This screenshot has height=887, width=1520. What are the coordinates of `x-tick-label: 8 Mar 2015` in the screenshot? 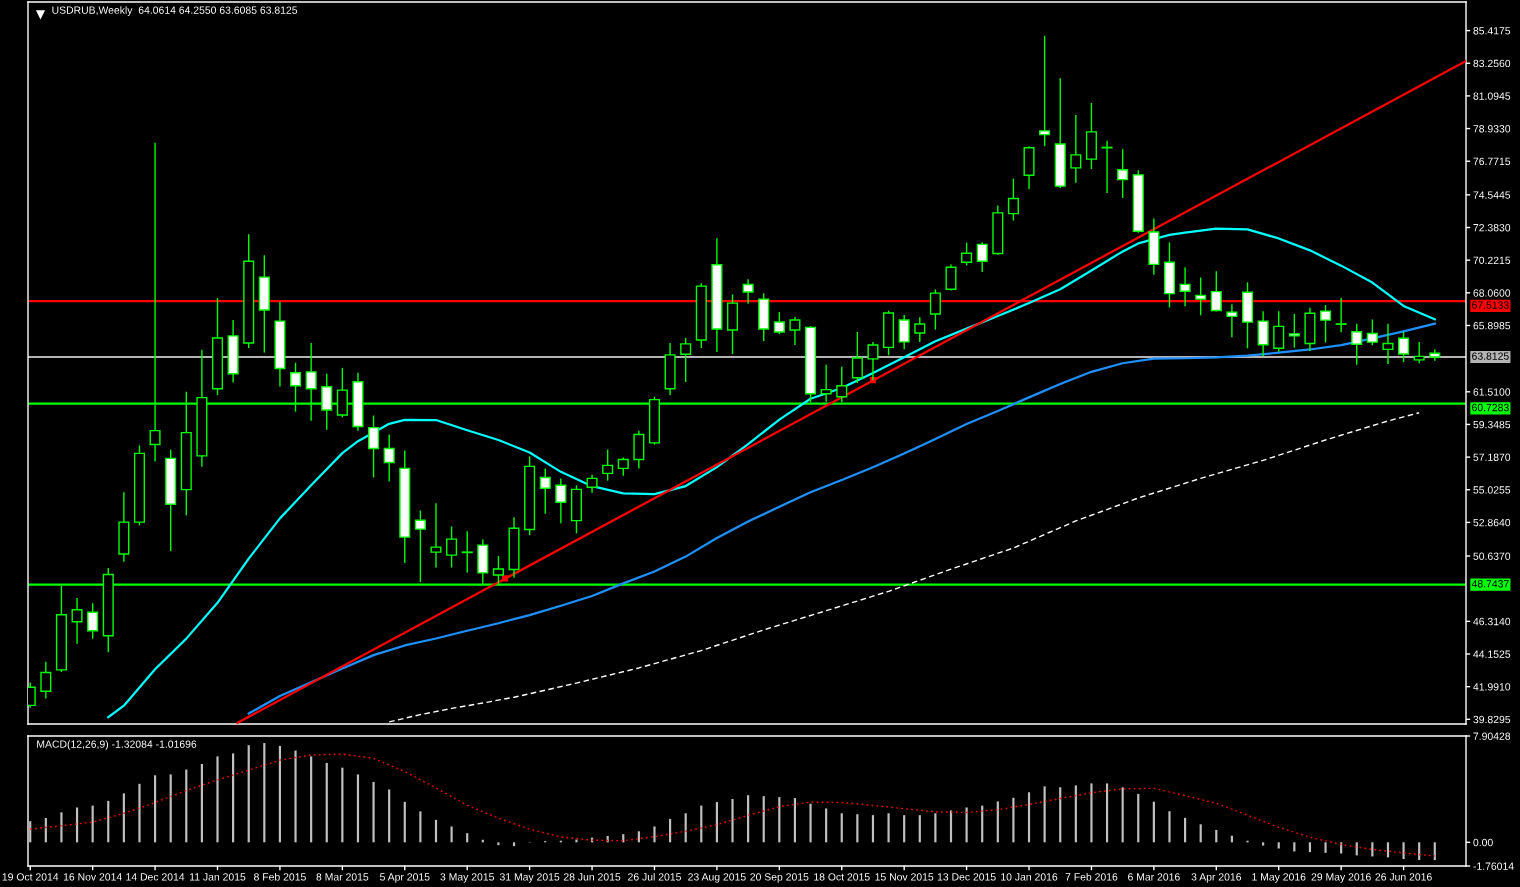 It's located at (342, 877).